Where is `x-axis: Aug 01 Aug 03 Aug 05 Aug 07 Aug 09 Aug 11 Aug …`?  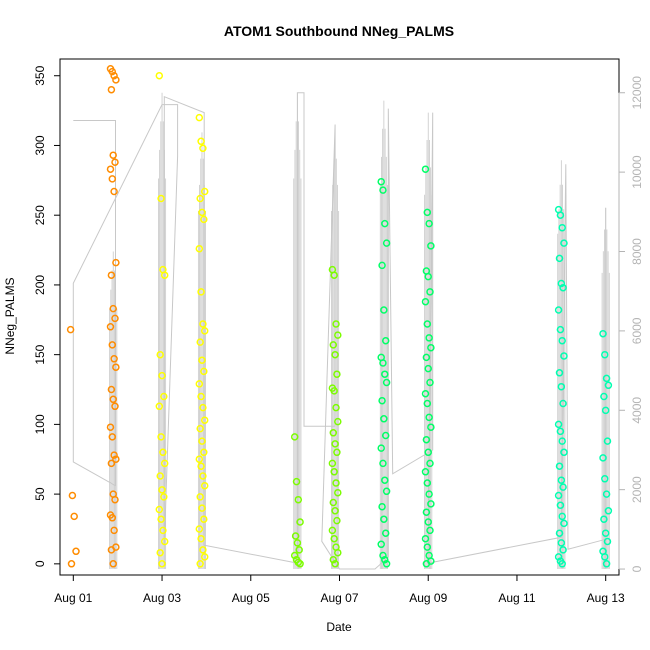
x-axis: Aug 01 Aug 03 Aug 05 Aug 07 Aug 09 Aug 11 Aug … is located at coordinates (339, 589).